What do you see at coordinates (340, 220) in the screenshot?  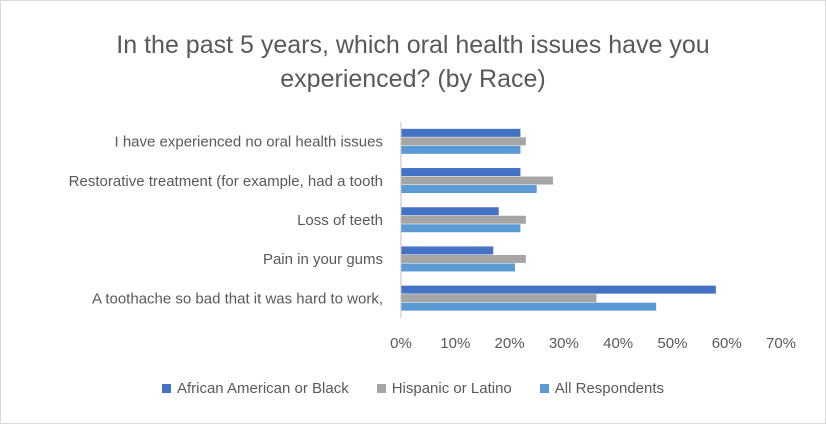 I see `category-label: Loss of teeth` at bounding box center [340, 220].